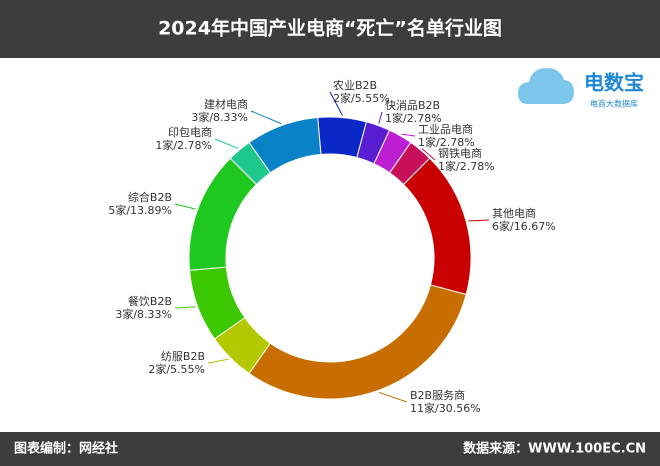 The height and width of the screenshot is (466, 660). I want to click on header-bar, so click(330, 29).